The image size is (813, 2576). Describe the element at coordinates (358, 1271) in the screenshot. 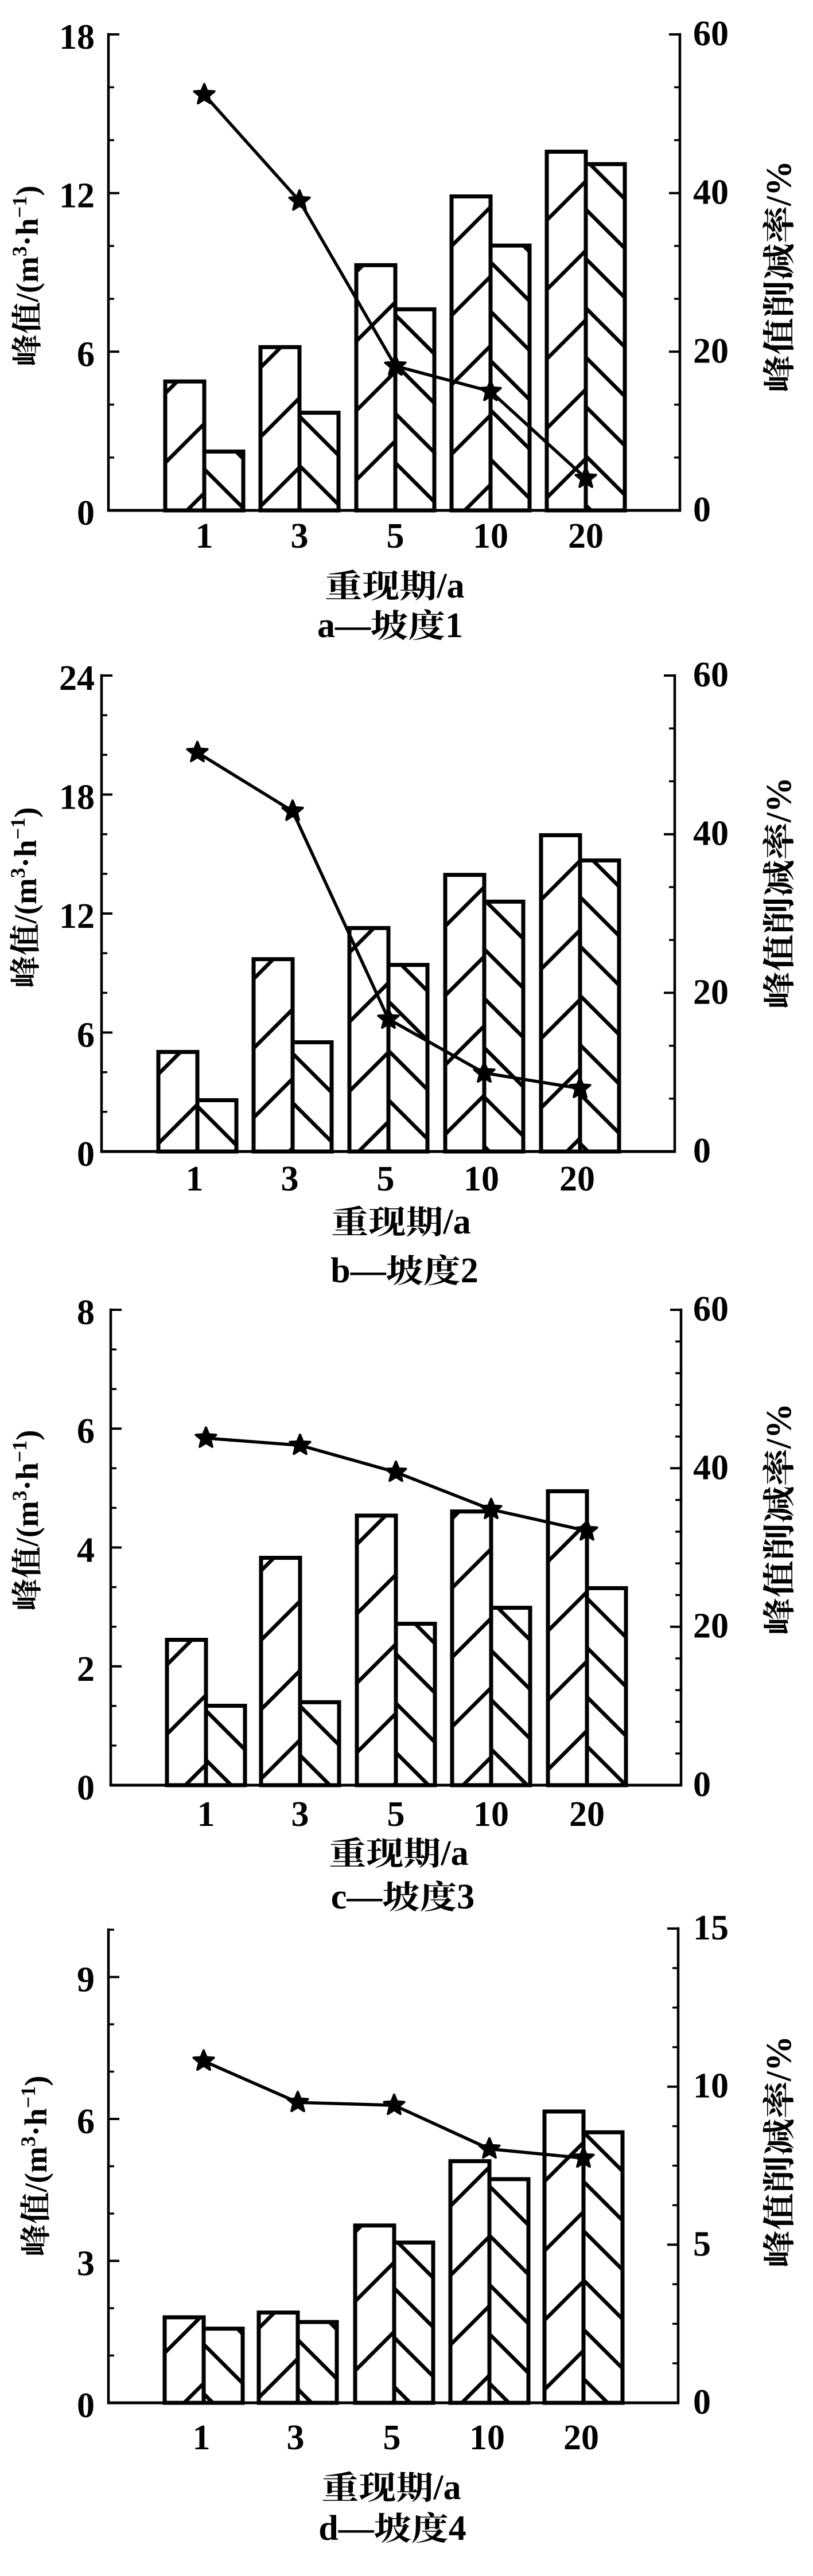

I see `svg-text: b—` at that location.